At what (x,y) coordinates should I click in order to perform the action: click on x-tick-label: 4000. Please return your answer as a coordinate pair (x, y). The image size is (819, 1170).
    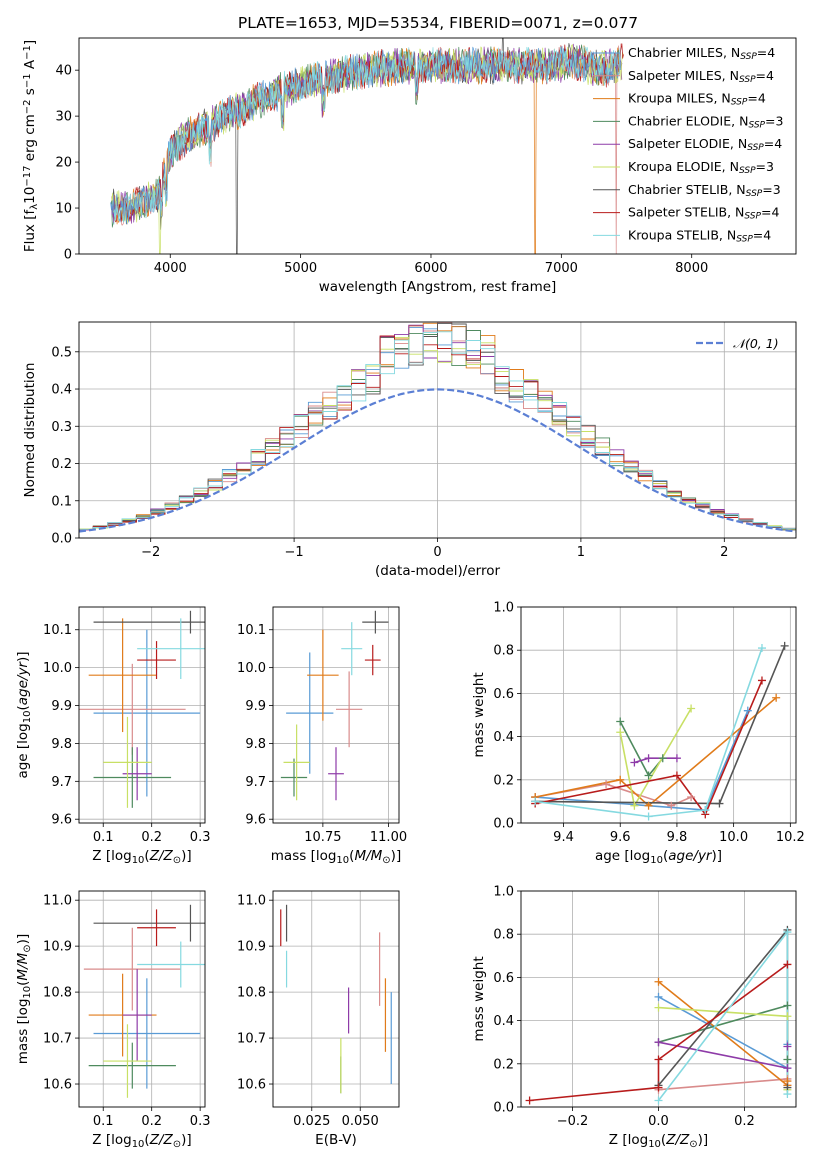
    Looking at the image, I should click on (170, 268).